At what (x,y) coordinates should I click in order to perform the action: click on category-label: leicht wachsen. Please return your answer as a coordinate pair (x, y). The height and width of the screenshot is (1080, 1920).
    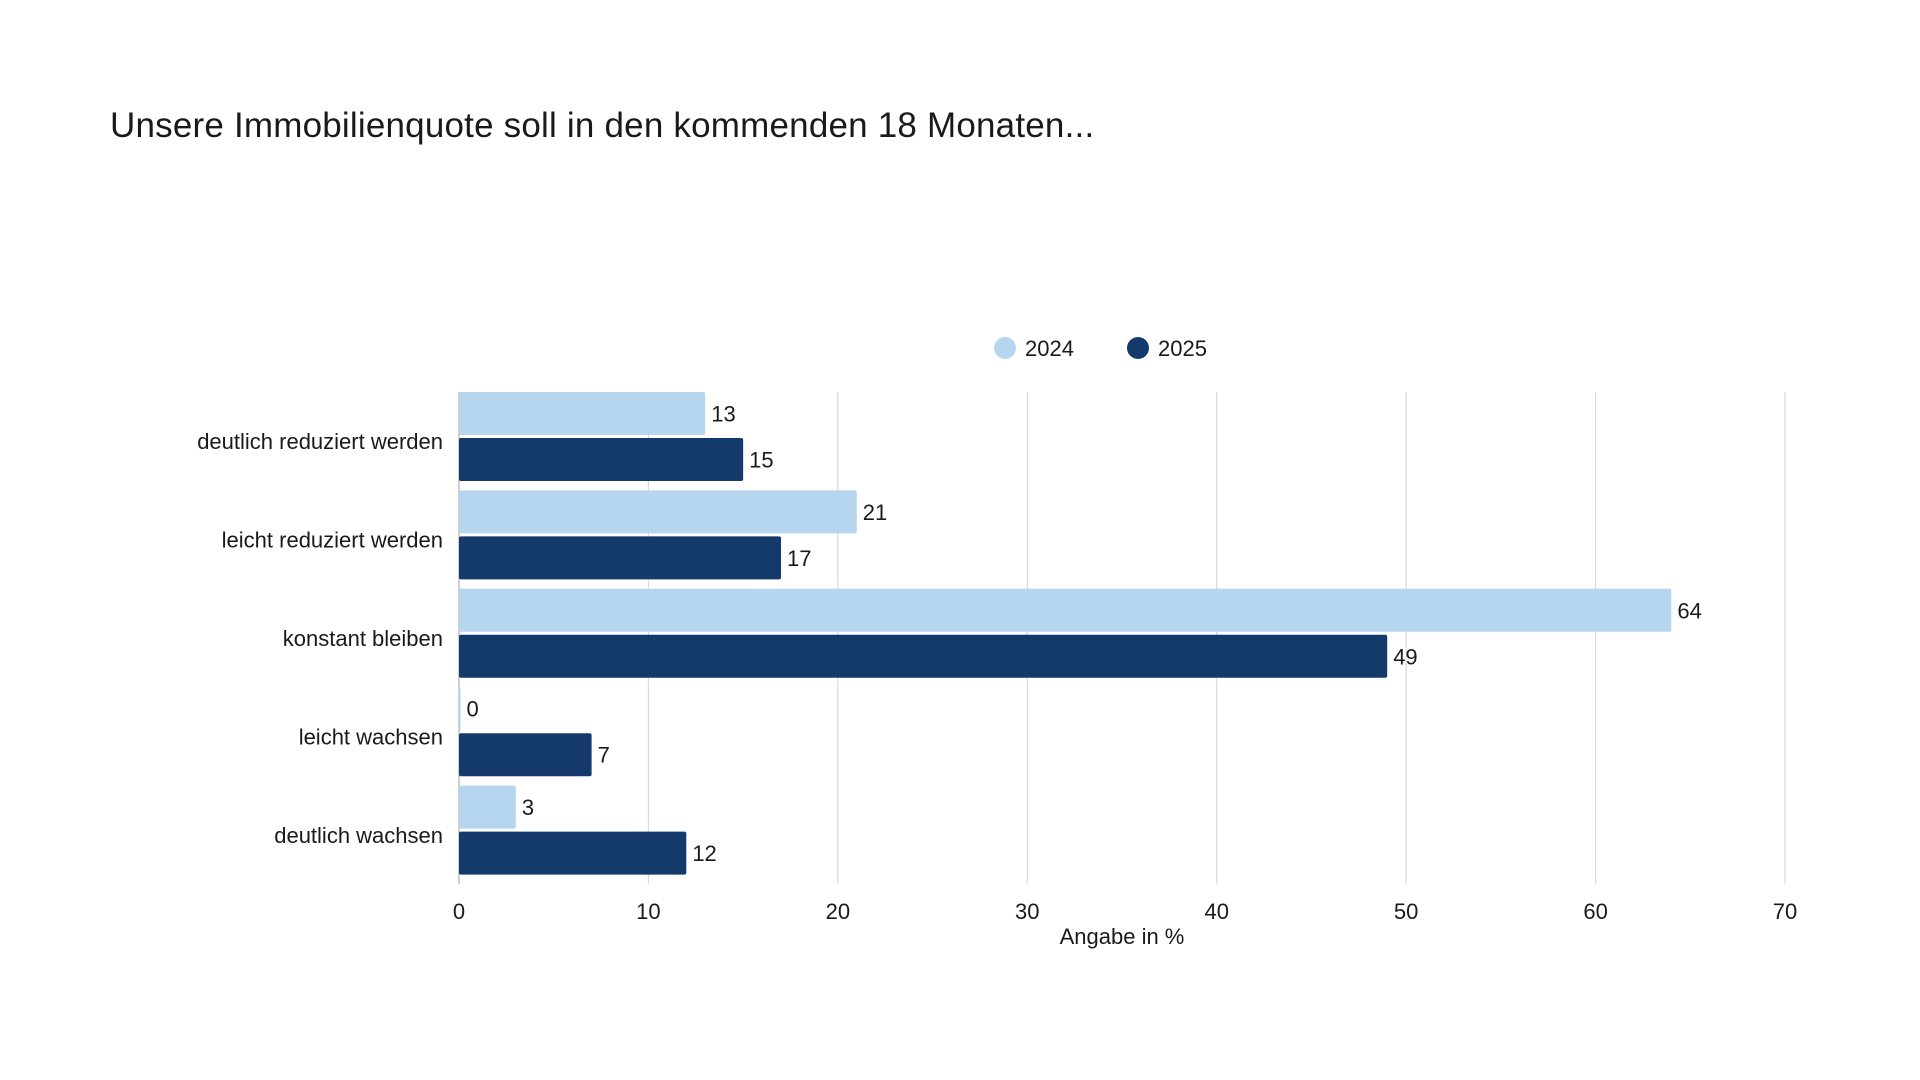
    Looking at the image, I should click on (371, 736).